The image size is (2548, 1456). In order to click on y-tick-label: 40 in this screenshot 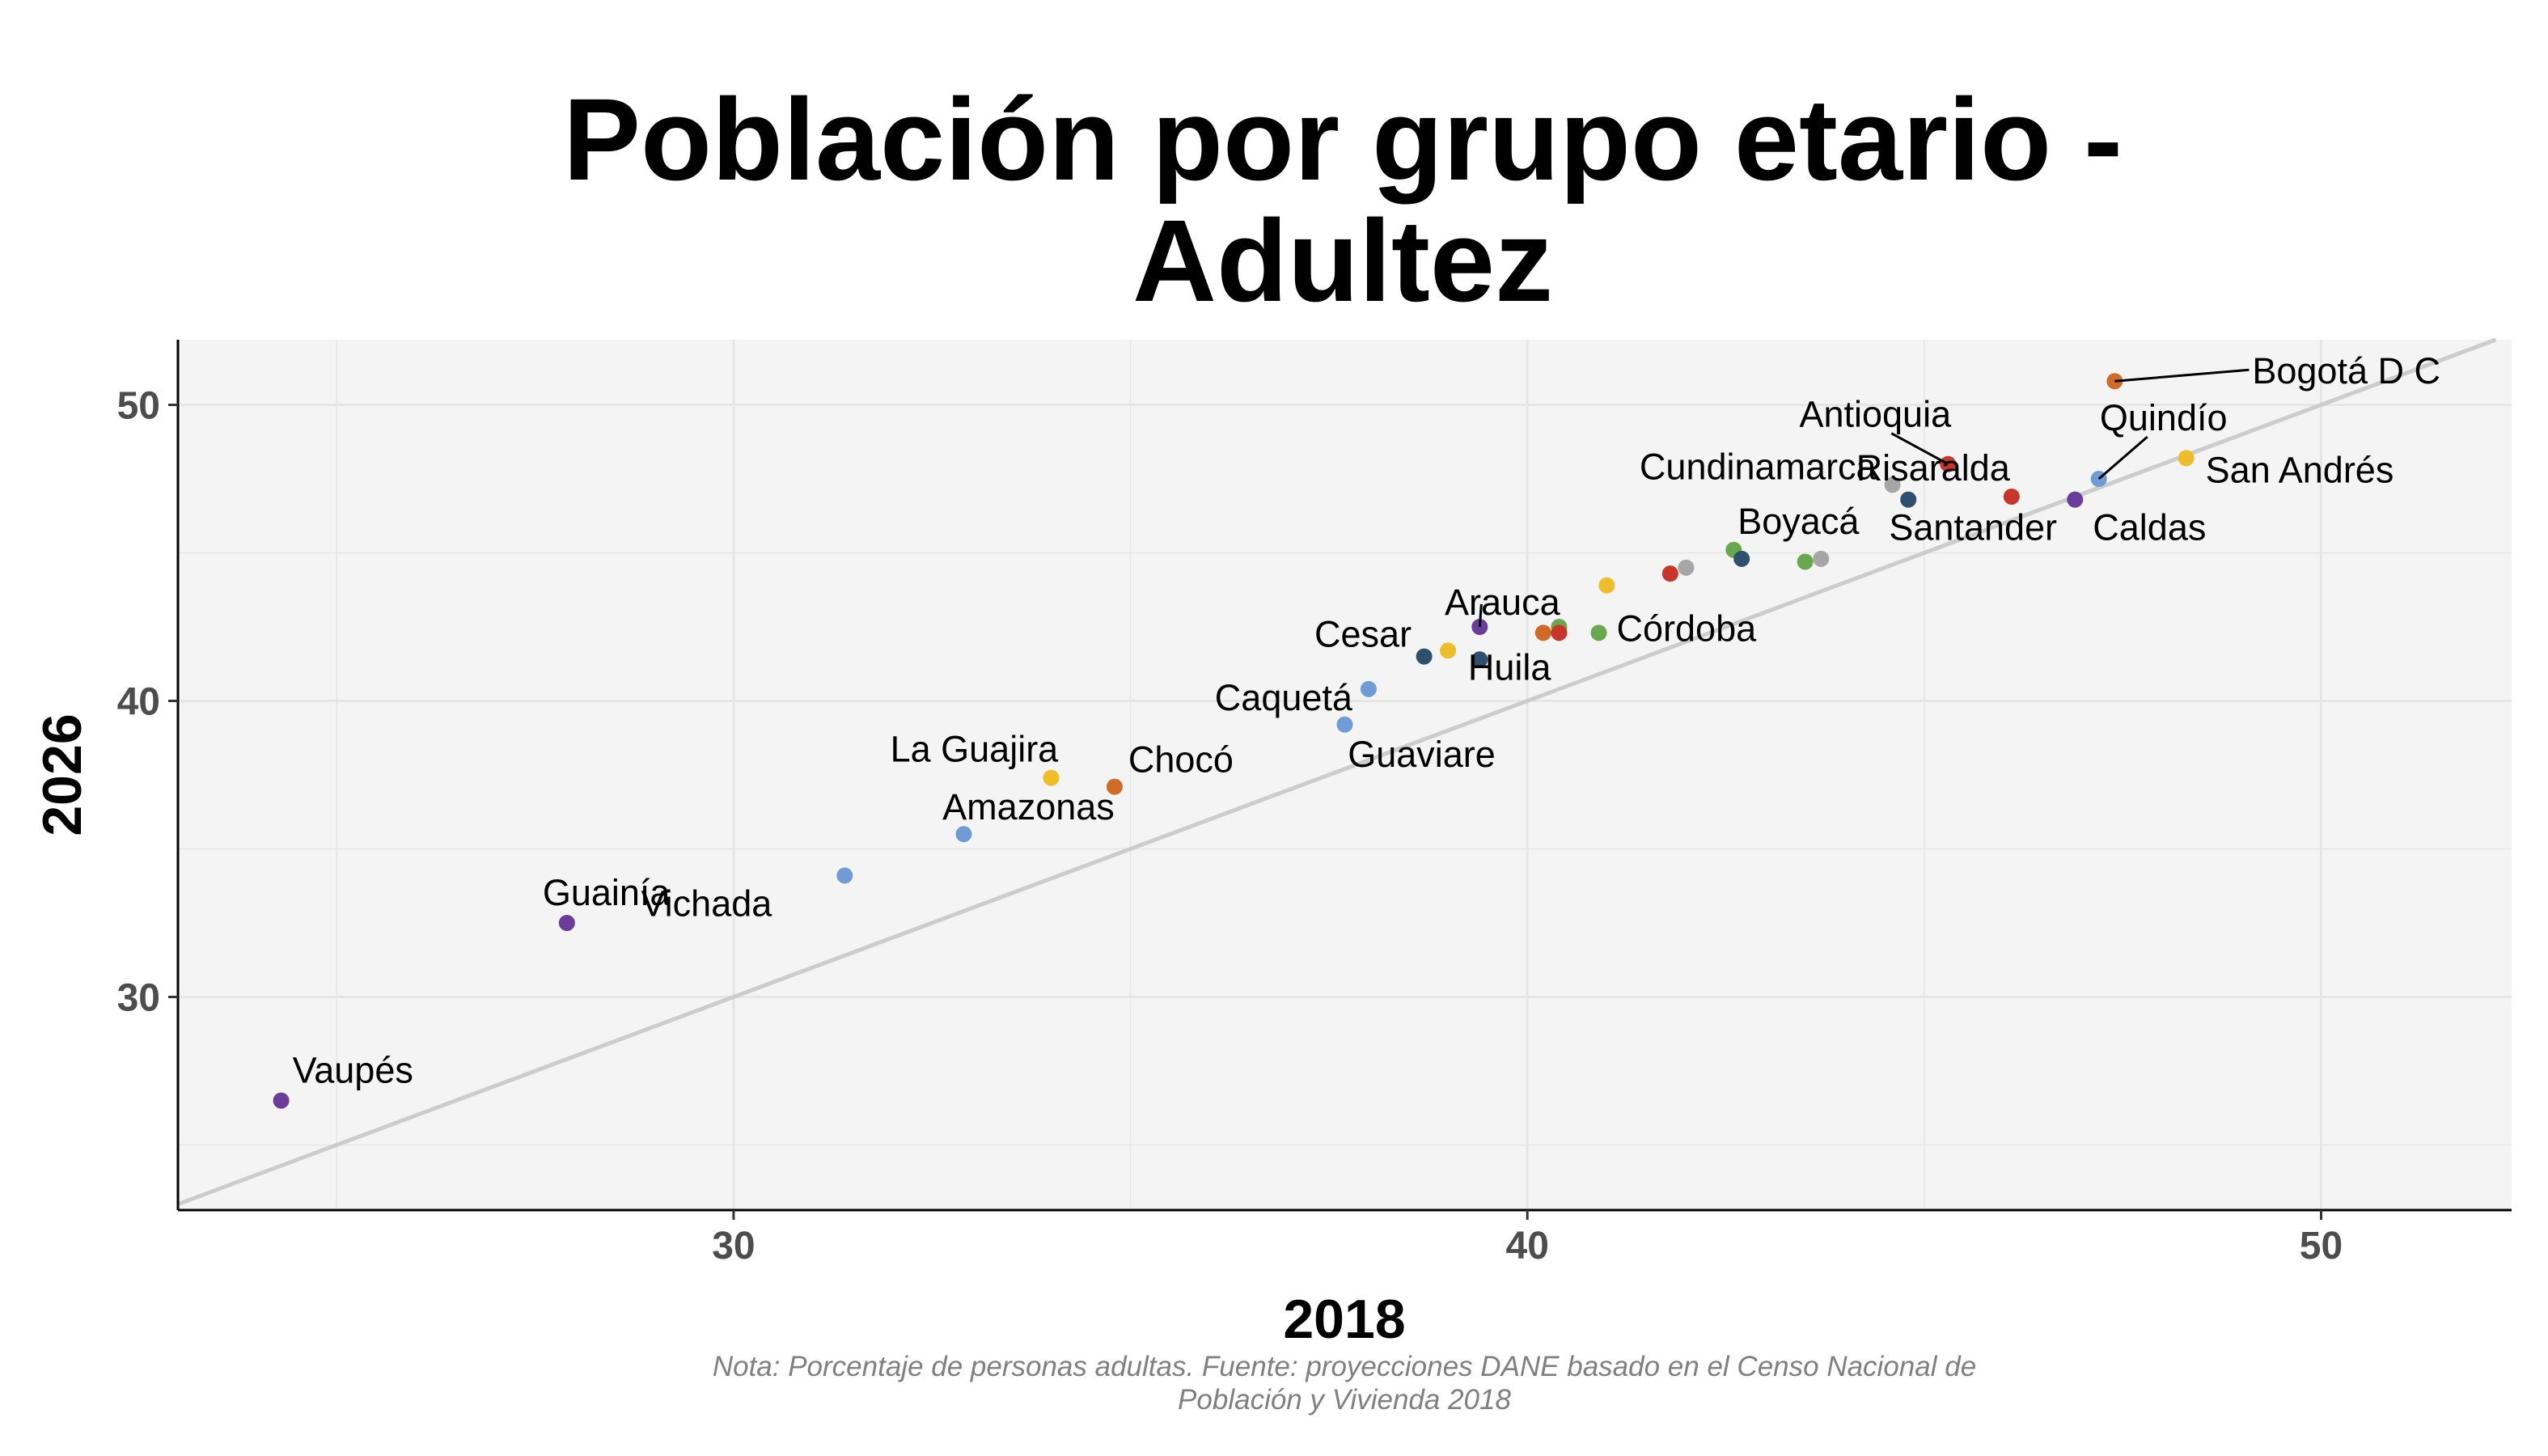, I will do `click(138, 702)`.